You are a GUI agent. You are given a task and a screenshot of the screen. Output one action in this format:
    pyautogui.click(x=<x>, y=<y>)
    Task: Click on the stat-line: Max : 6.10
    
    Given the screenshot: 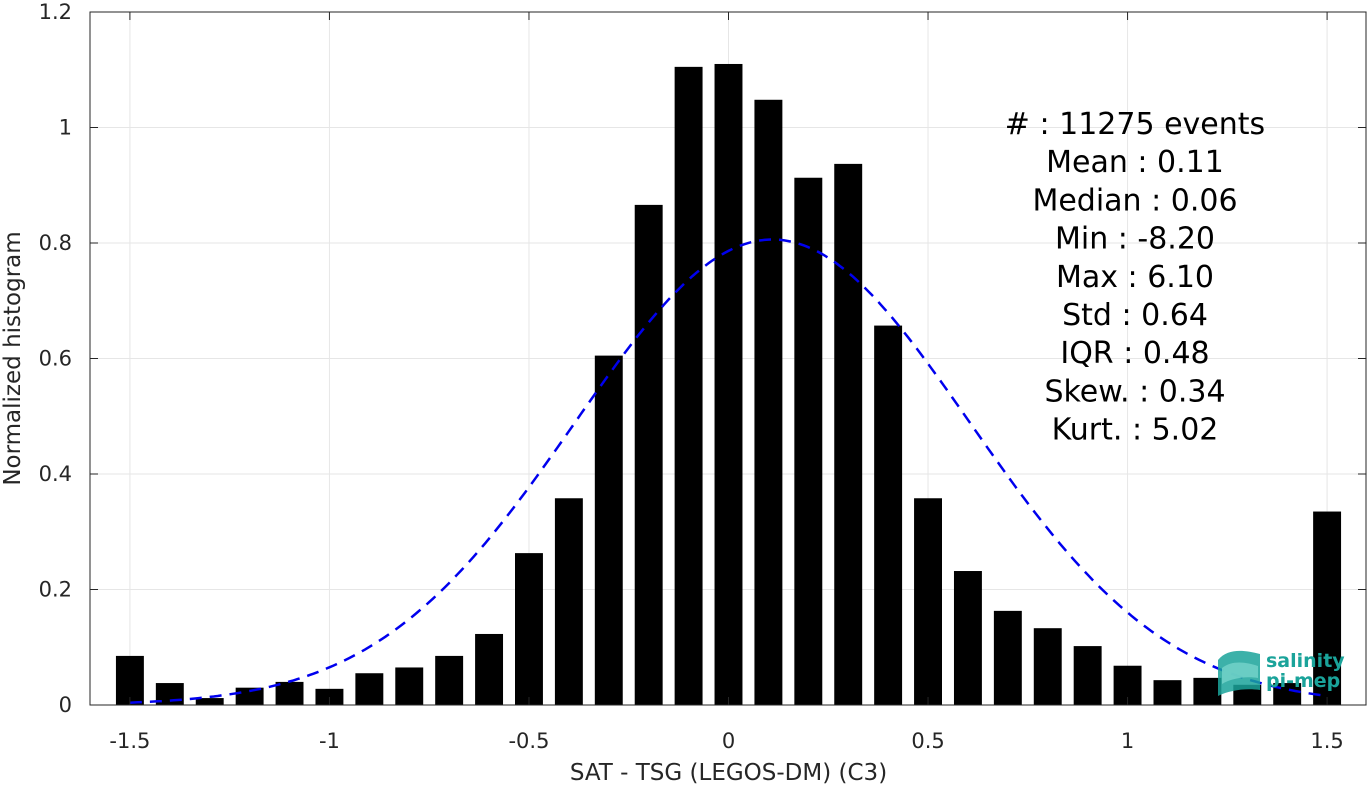 What is the action you would take?
    pyautogui.click(x=1135, y=277)
    